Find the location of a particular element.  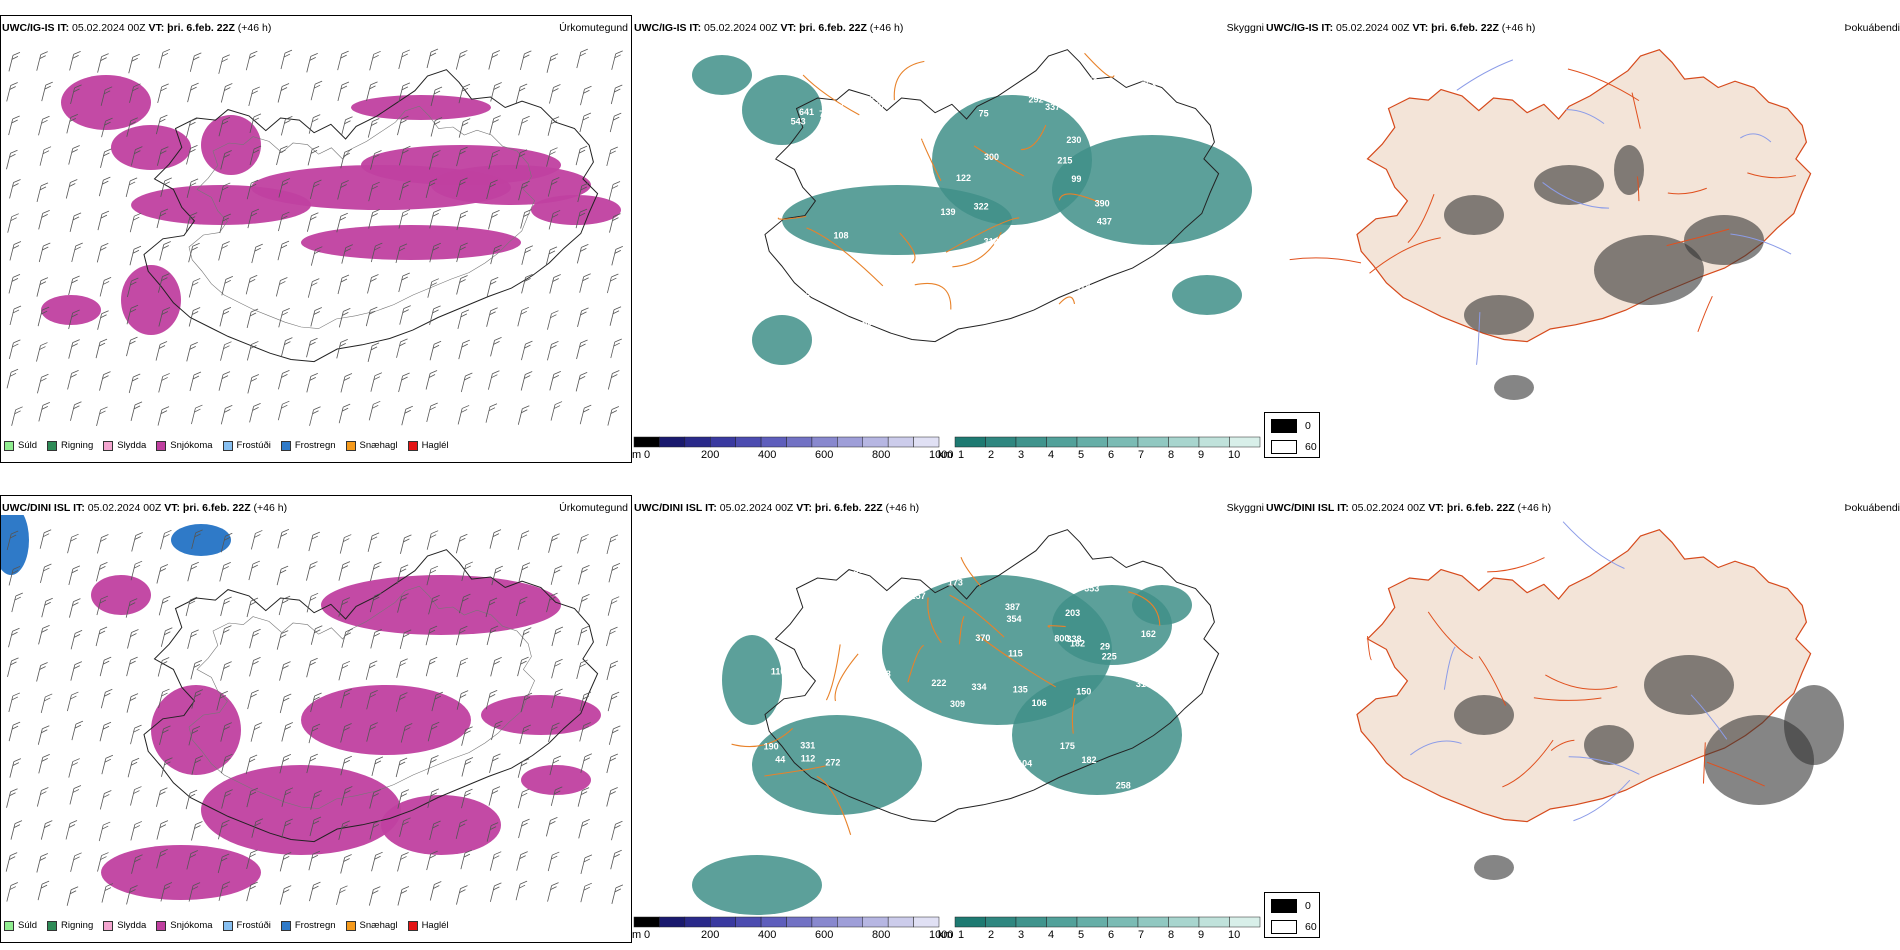

visibility-value-label: 338 is located at coordinates (1074, 639).